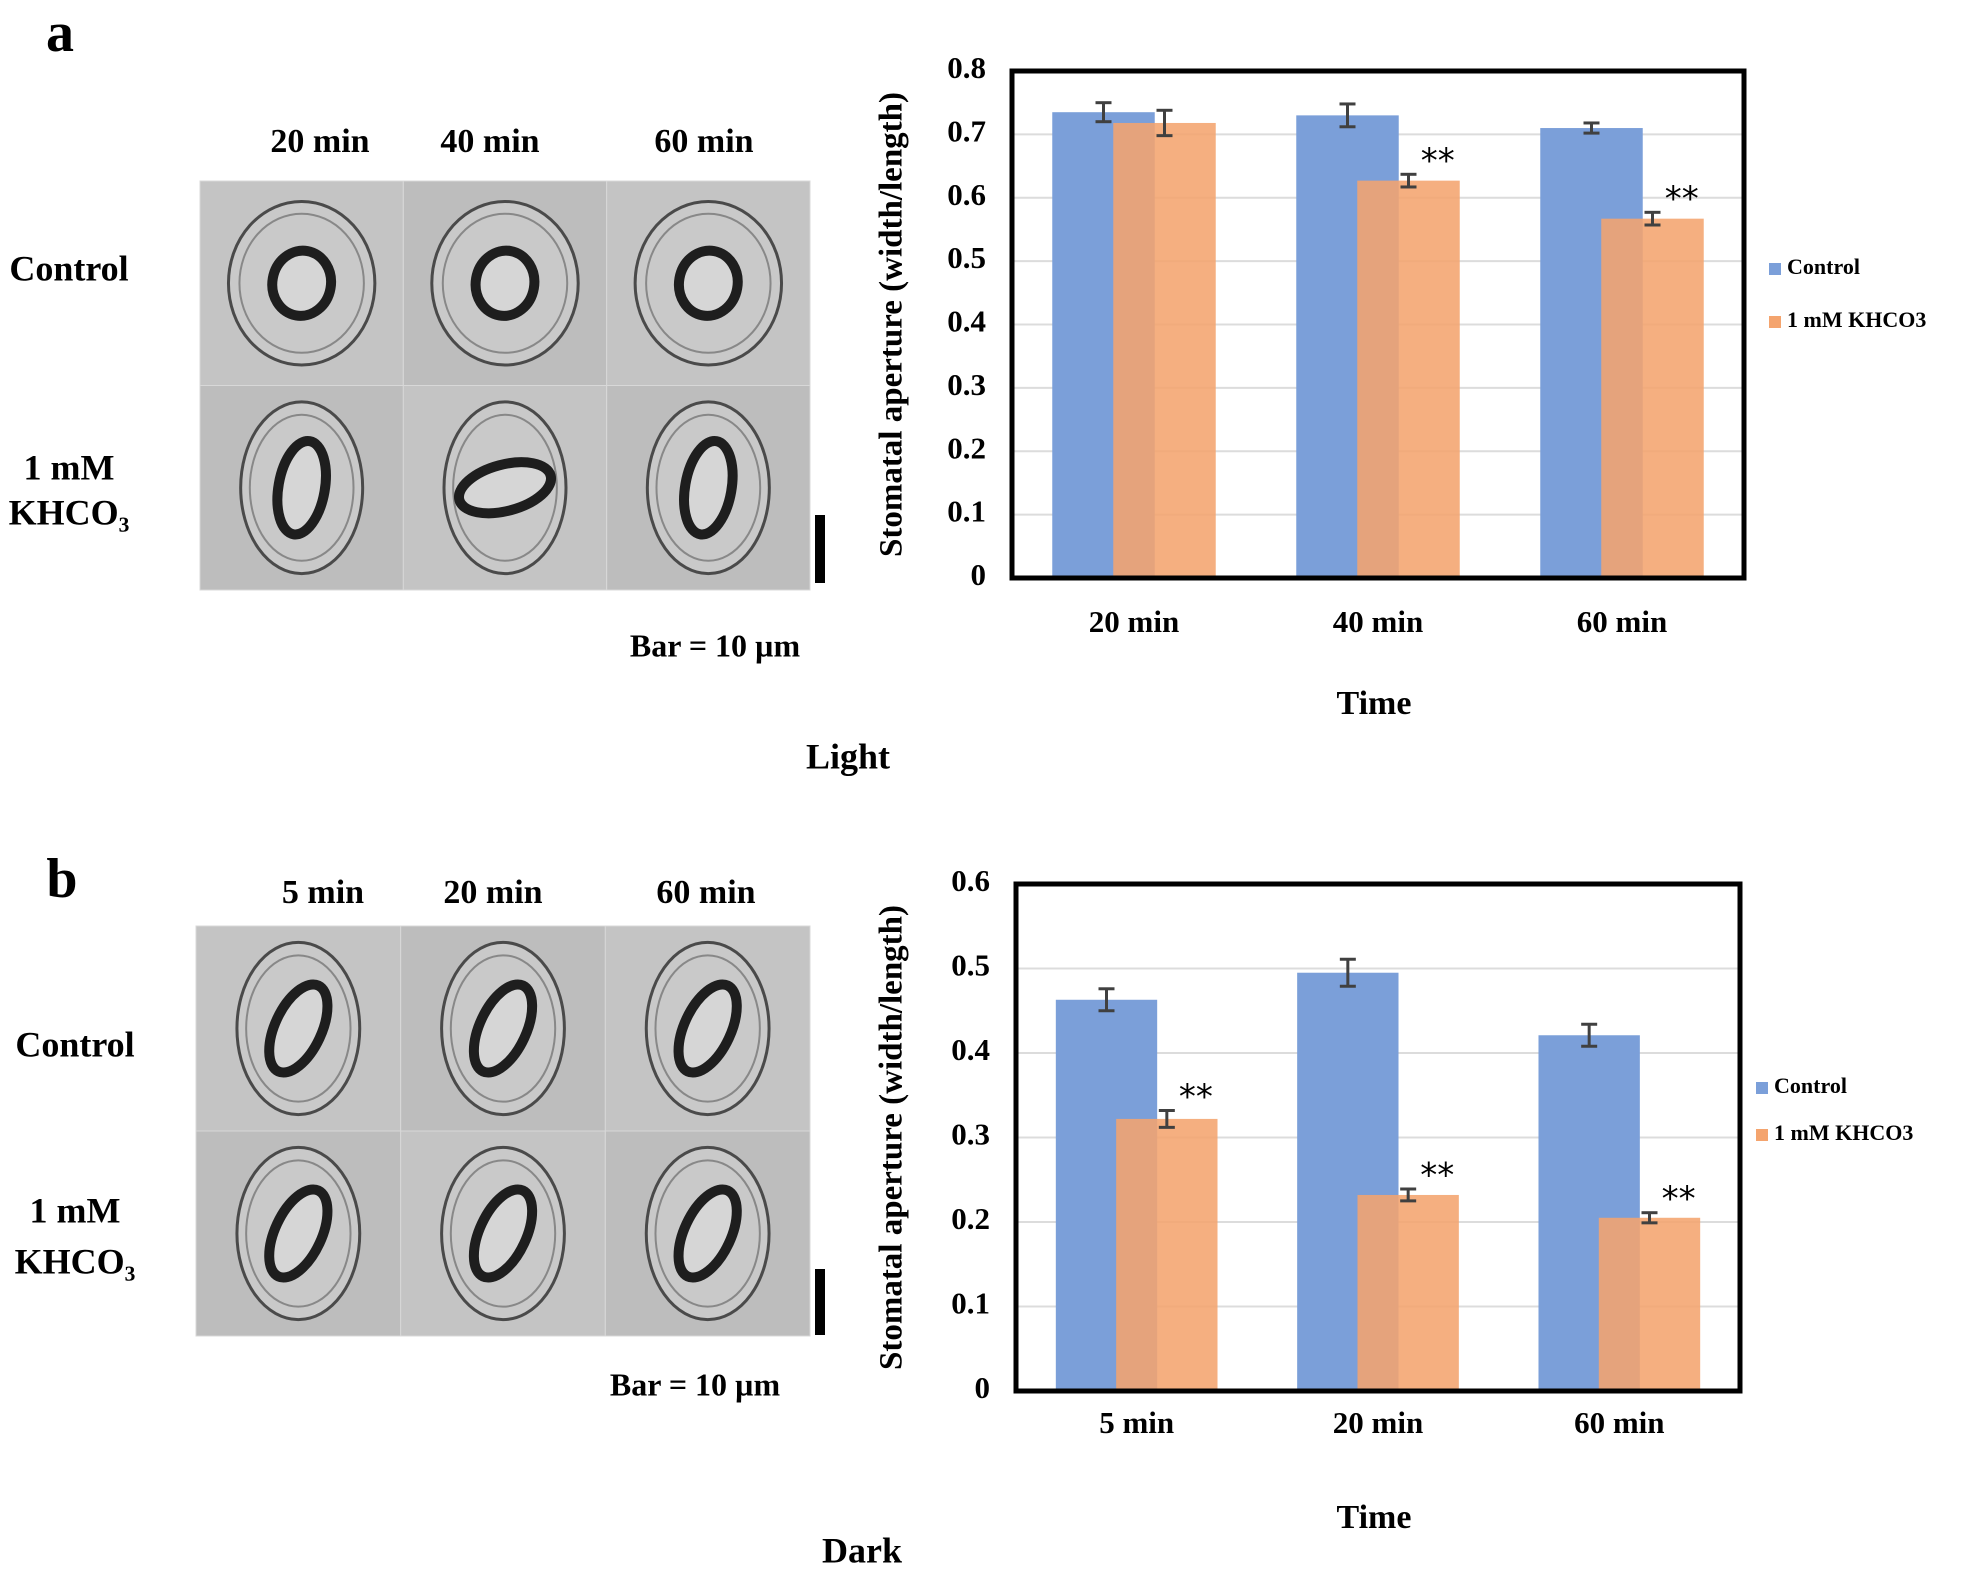 This screenshot has height=1582, width=1961. What do you see at coordinates (489, 141) in the screenshot?
I see `column-label: 40 min` at bounding box center [489, 141].